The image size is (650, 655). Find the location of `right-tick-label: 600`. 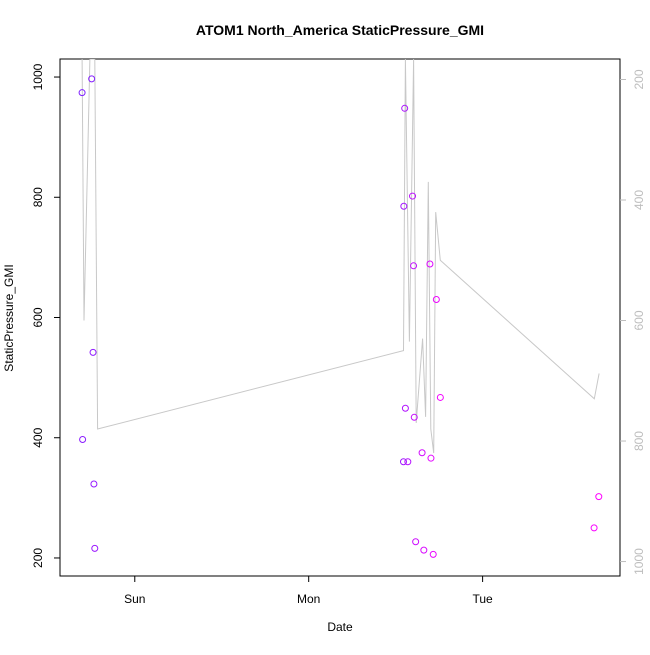

right-tick-label: 600 is located at coordinates (639, 320).